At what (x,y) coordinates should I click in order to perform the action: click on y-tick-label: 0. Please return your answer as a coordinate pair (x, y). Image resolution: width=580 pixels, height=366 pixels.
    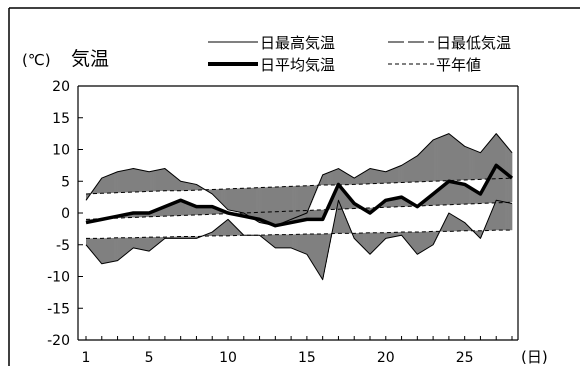
    Looking at the image, I should click on (65, 214).